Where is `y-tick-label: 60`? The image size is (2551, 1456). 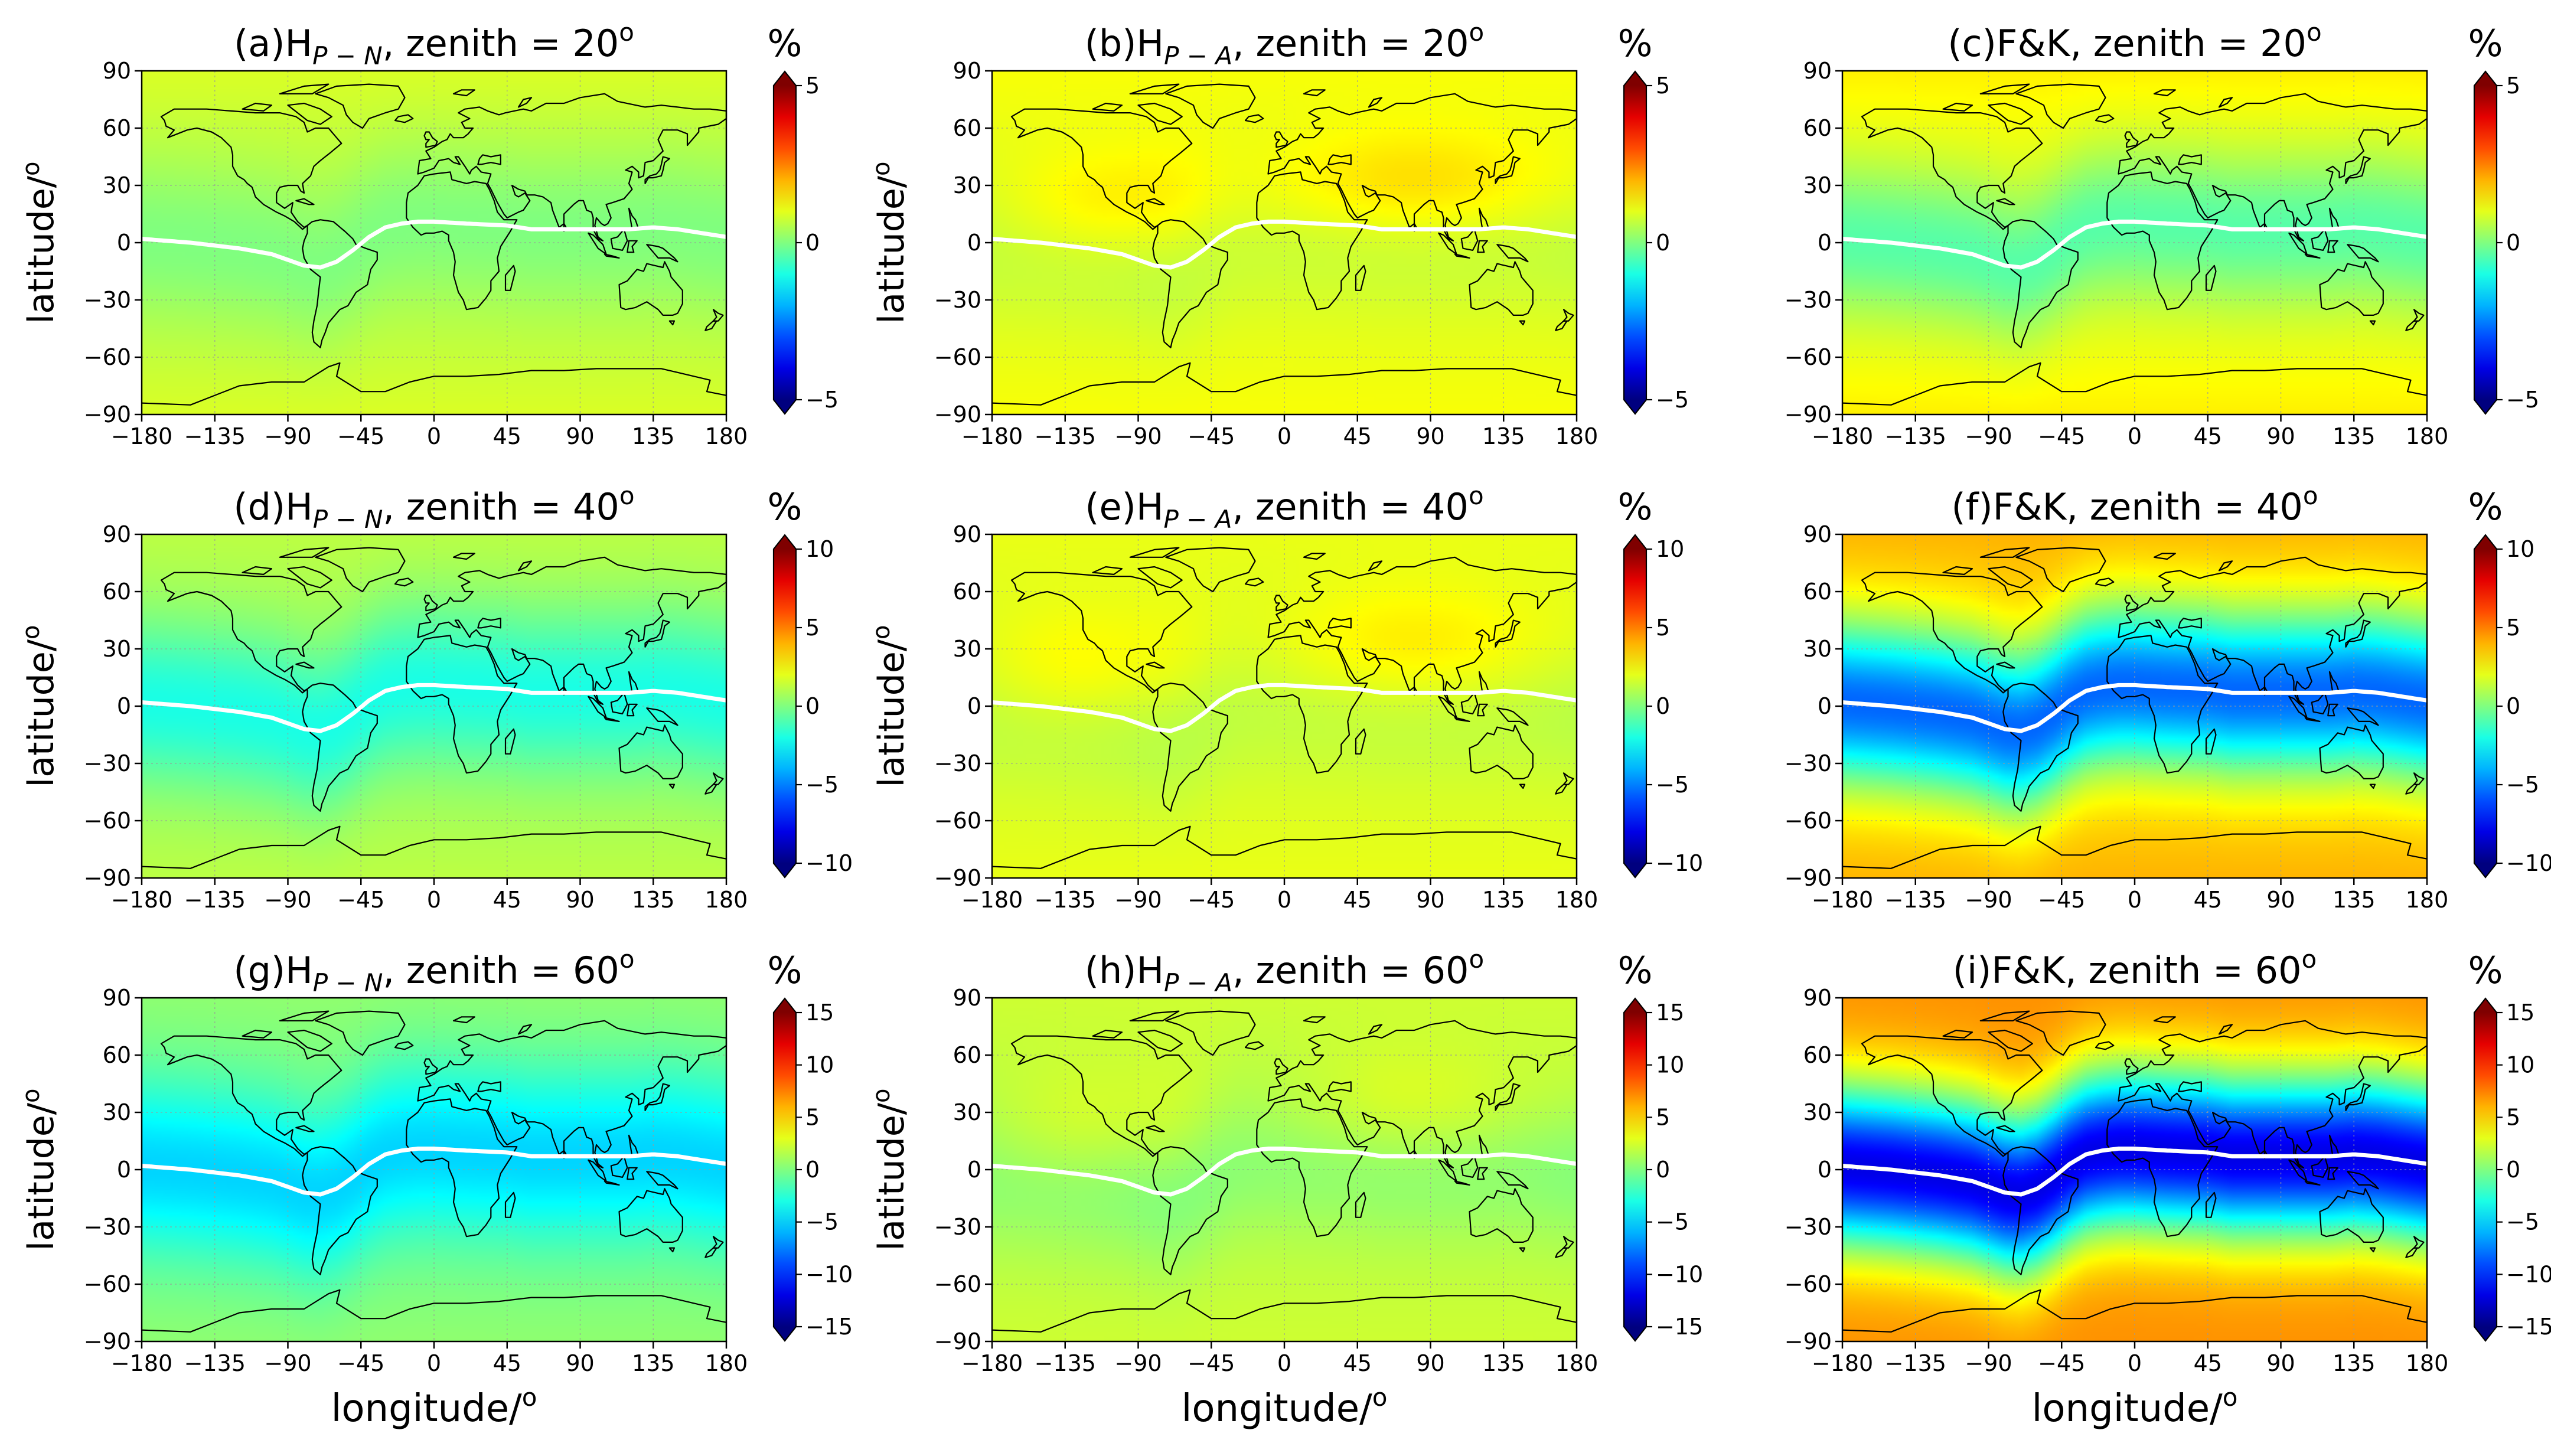 y-tick-label: 60 is located at coordinates (117, 128).